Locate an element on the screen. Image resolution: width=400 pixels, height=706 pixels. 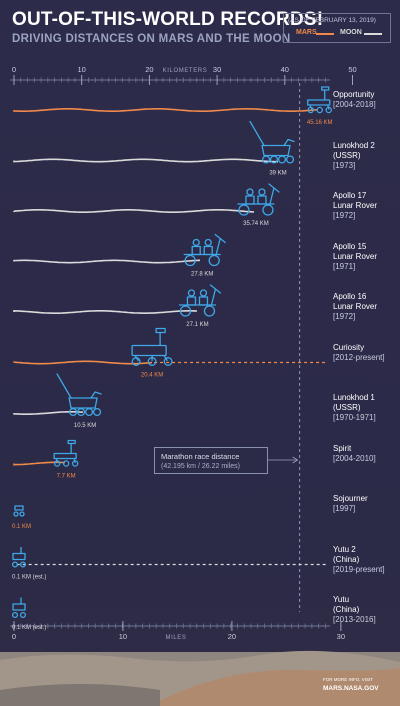
rover-dates: [1971] is located at coordinates (344, 266).